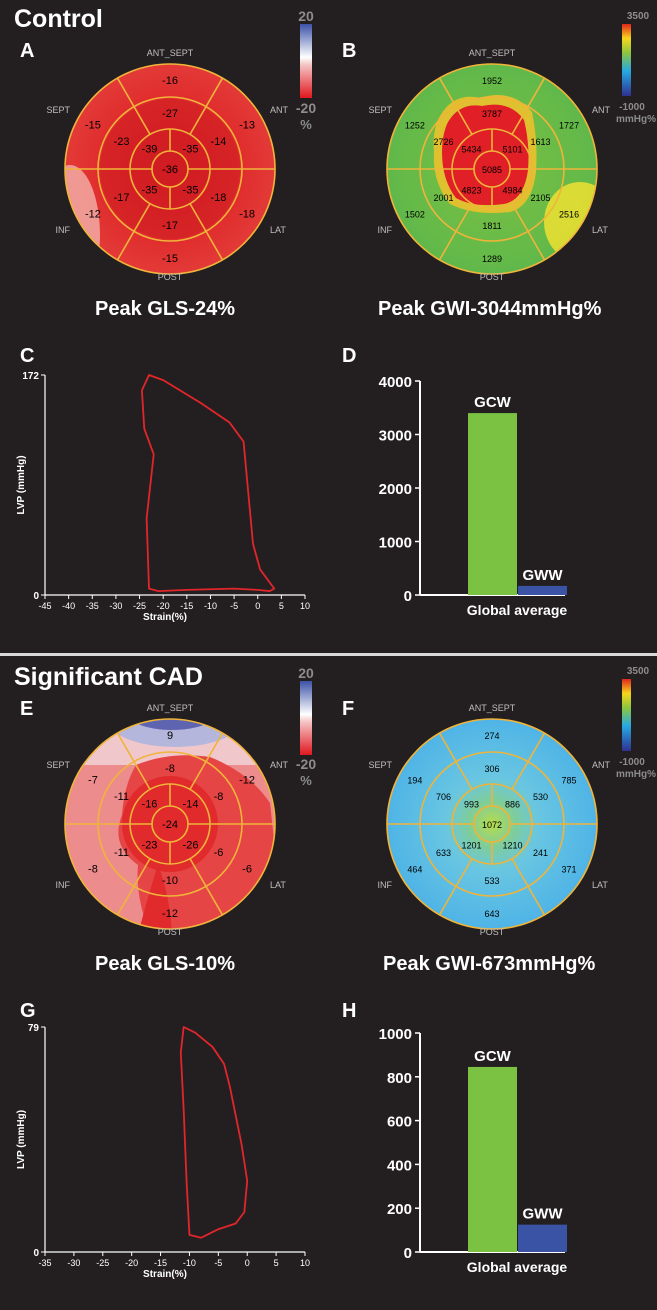 This screenshot has height=1310, width=657. I want to click on segment-value-4: 643, so click(491, 914).